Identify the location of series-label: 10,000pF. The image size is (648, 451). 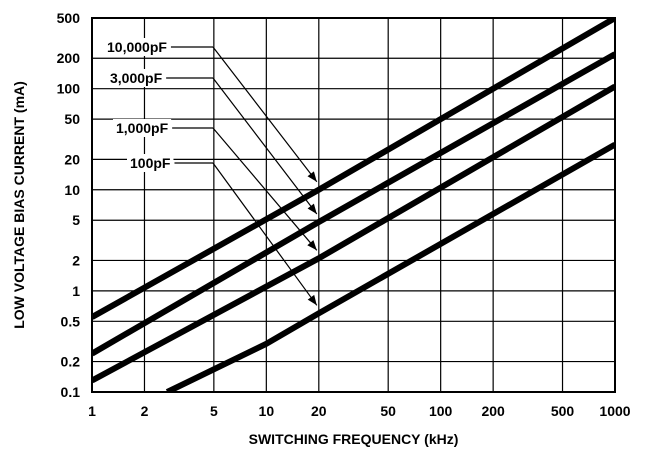
(137, 47).